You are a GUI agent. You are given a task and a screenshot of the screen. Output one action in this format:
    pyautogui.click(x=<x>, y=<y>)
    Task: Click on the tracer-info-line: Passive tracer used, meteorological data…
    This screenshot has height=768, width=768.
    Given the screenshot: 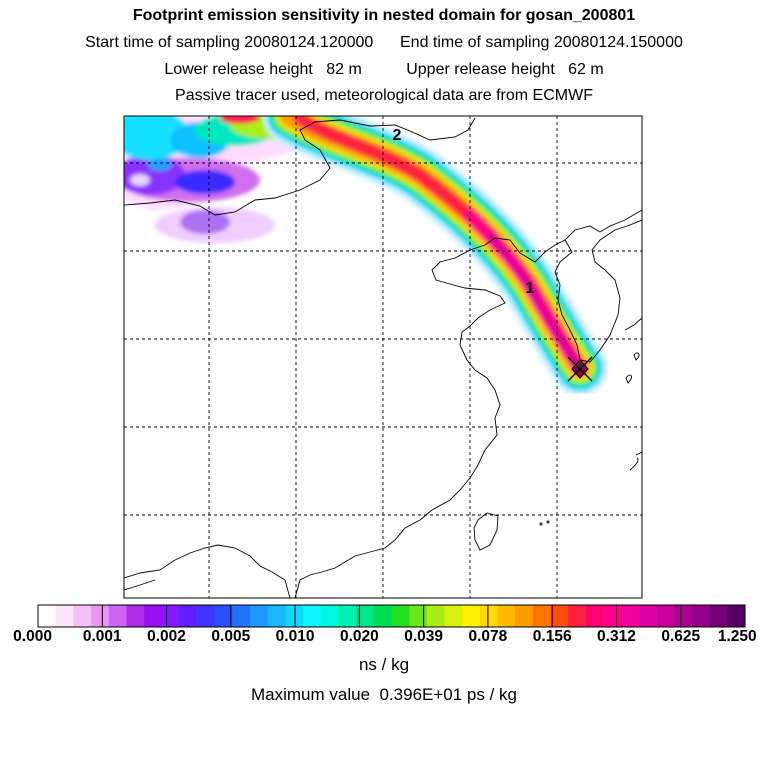 What is the action you would take?
    pyautogui.click(x=384, y=95)
    